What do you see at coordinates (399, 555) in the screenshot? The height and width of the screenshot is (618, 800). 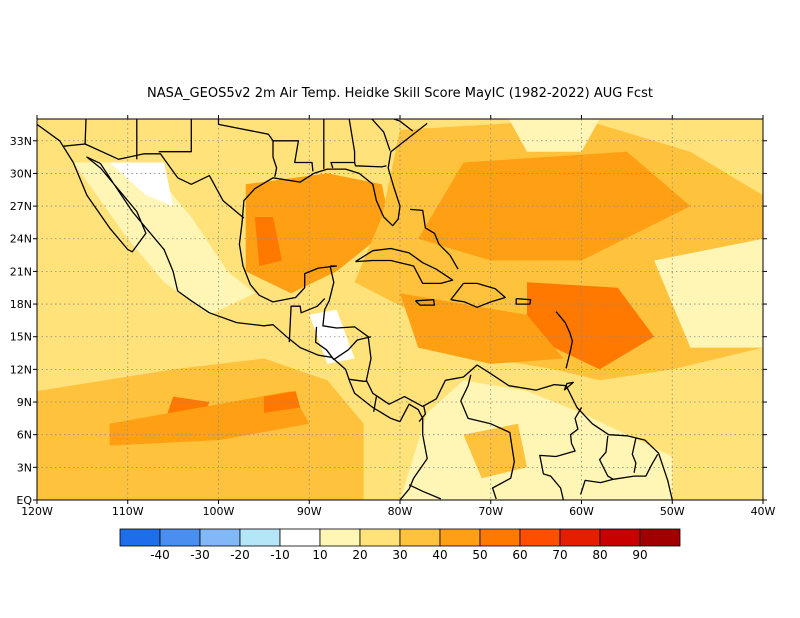 I see `colorbar-label: 30` at bounding box center [399, 555].